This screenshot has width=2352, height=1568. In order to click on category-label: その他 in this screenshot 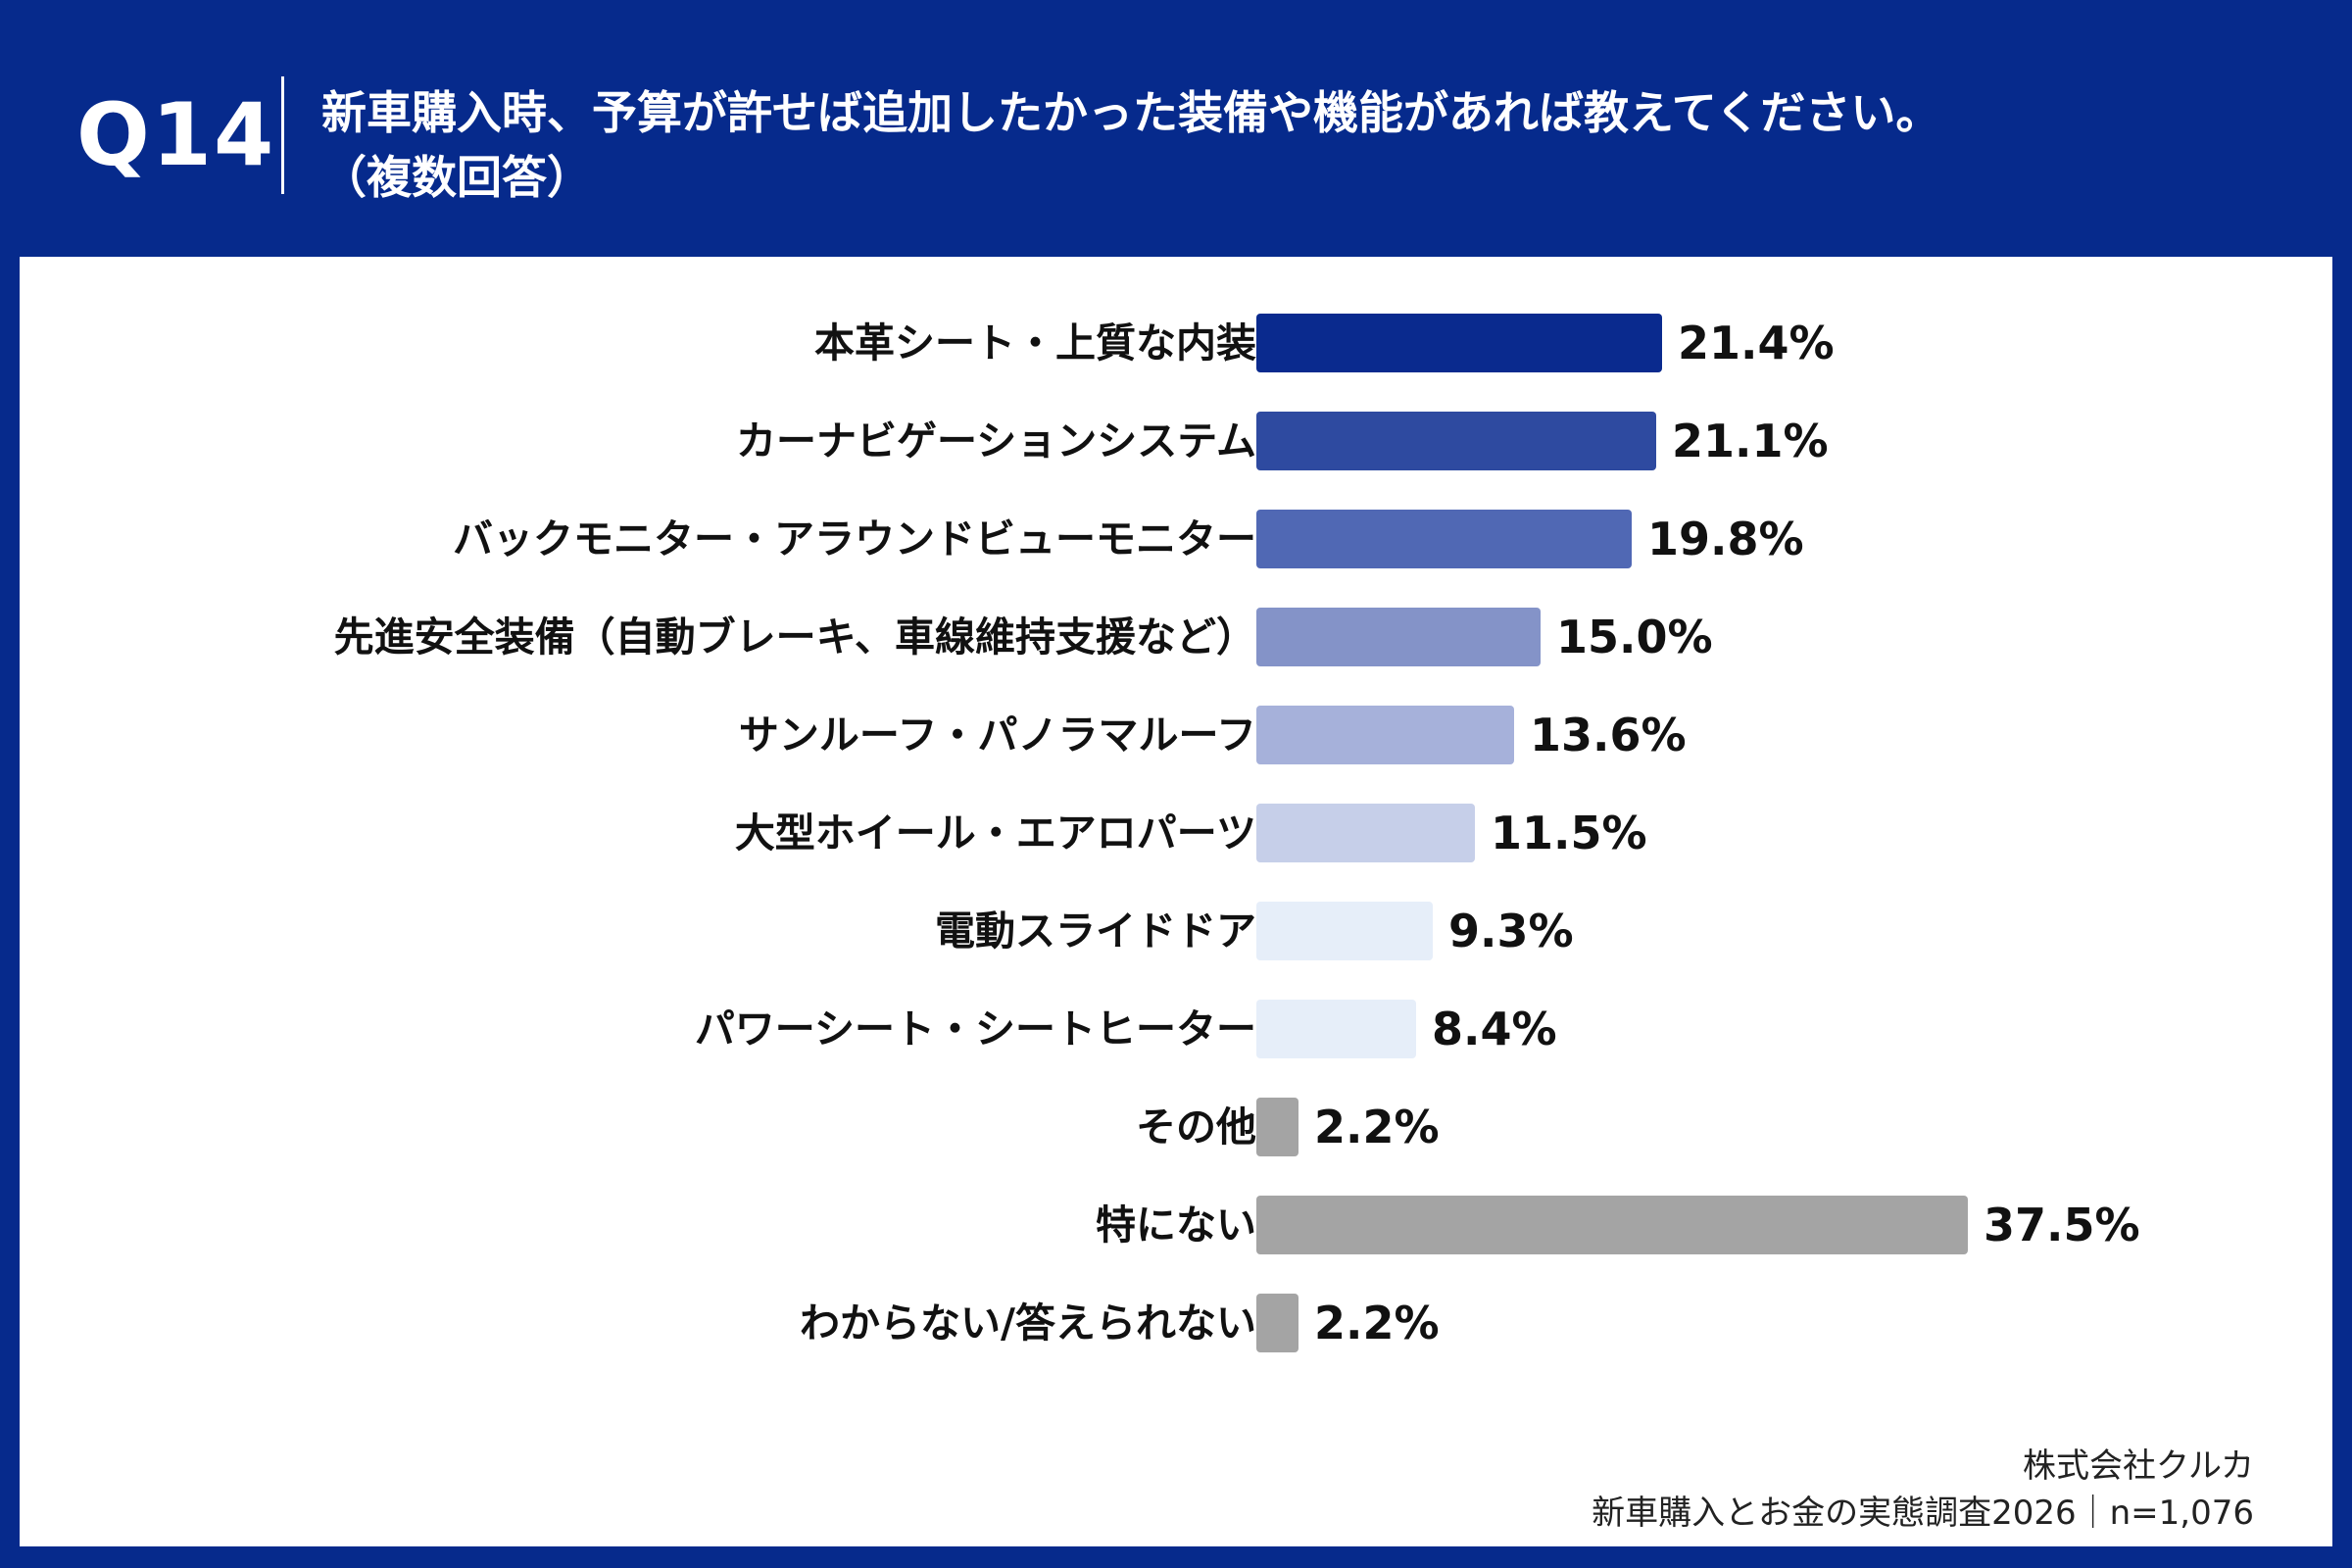, I will do `click(1196, 1127)`.